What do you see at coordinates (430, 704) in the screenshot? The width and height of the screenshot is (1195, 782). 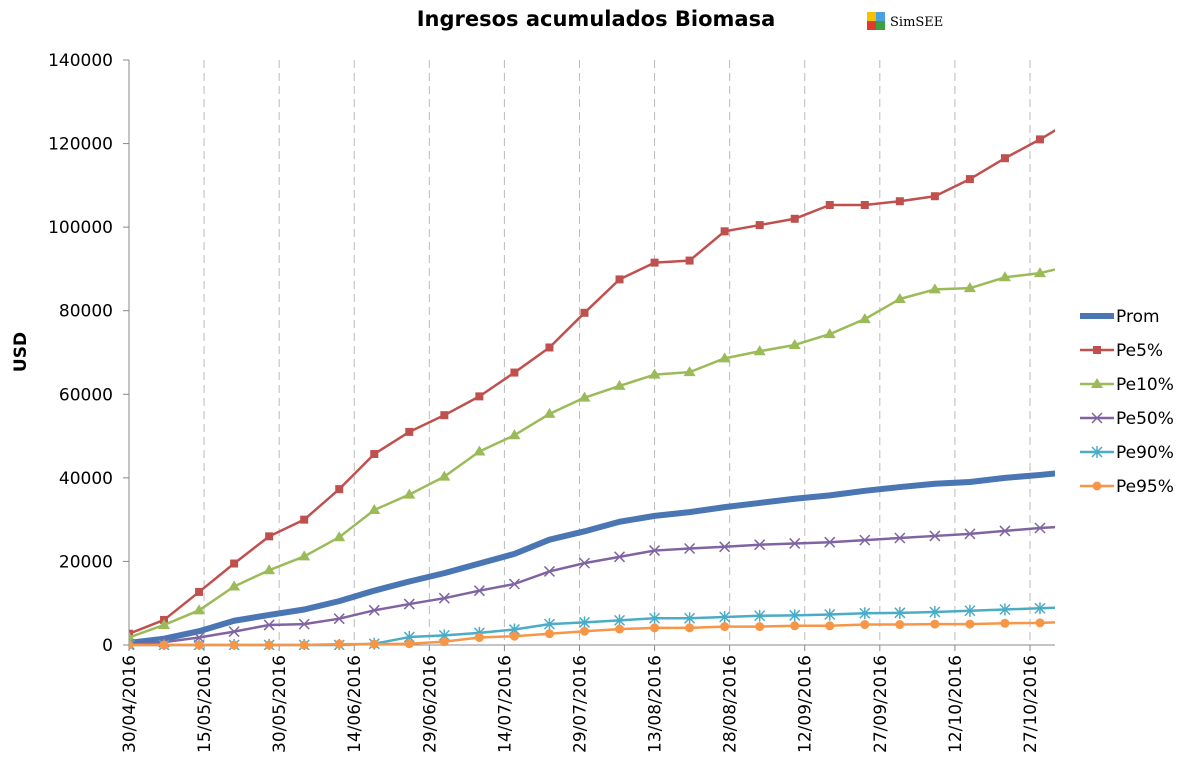 I see `x-tick-label: 29/06/2016` at bounding box center [430, 704].